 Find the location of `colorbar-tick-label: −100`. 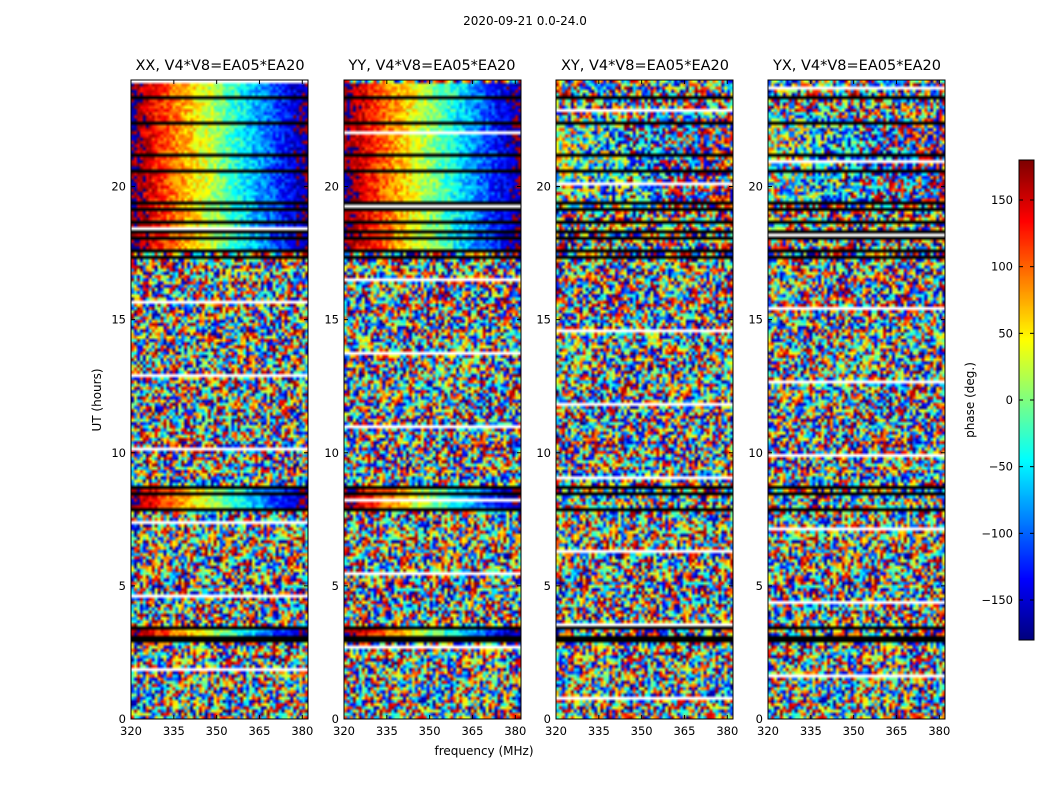

colorbar-tick-label: −100 is located at coordinates (997, 533).